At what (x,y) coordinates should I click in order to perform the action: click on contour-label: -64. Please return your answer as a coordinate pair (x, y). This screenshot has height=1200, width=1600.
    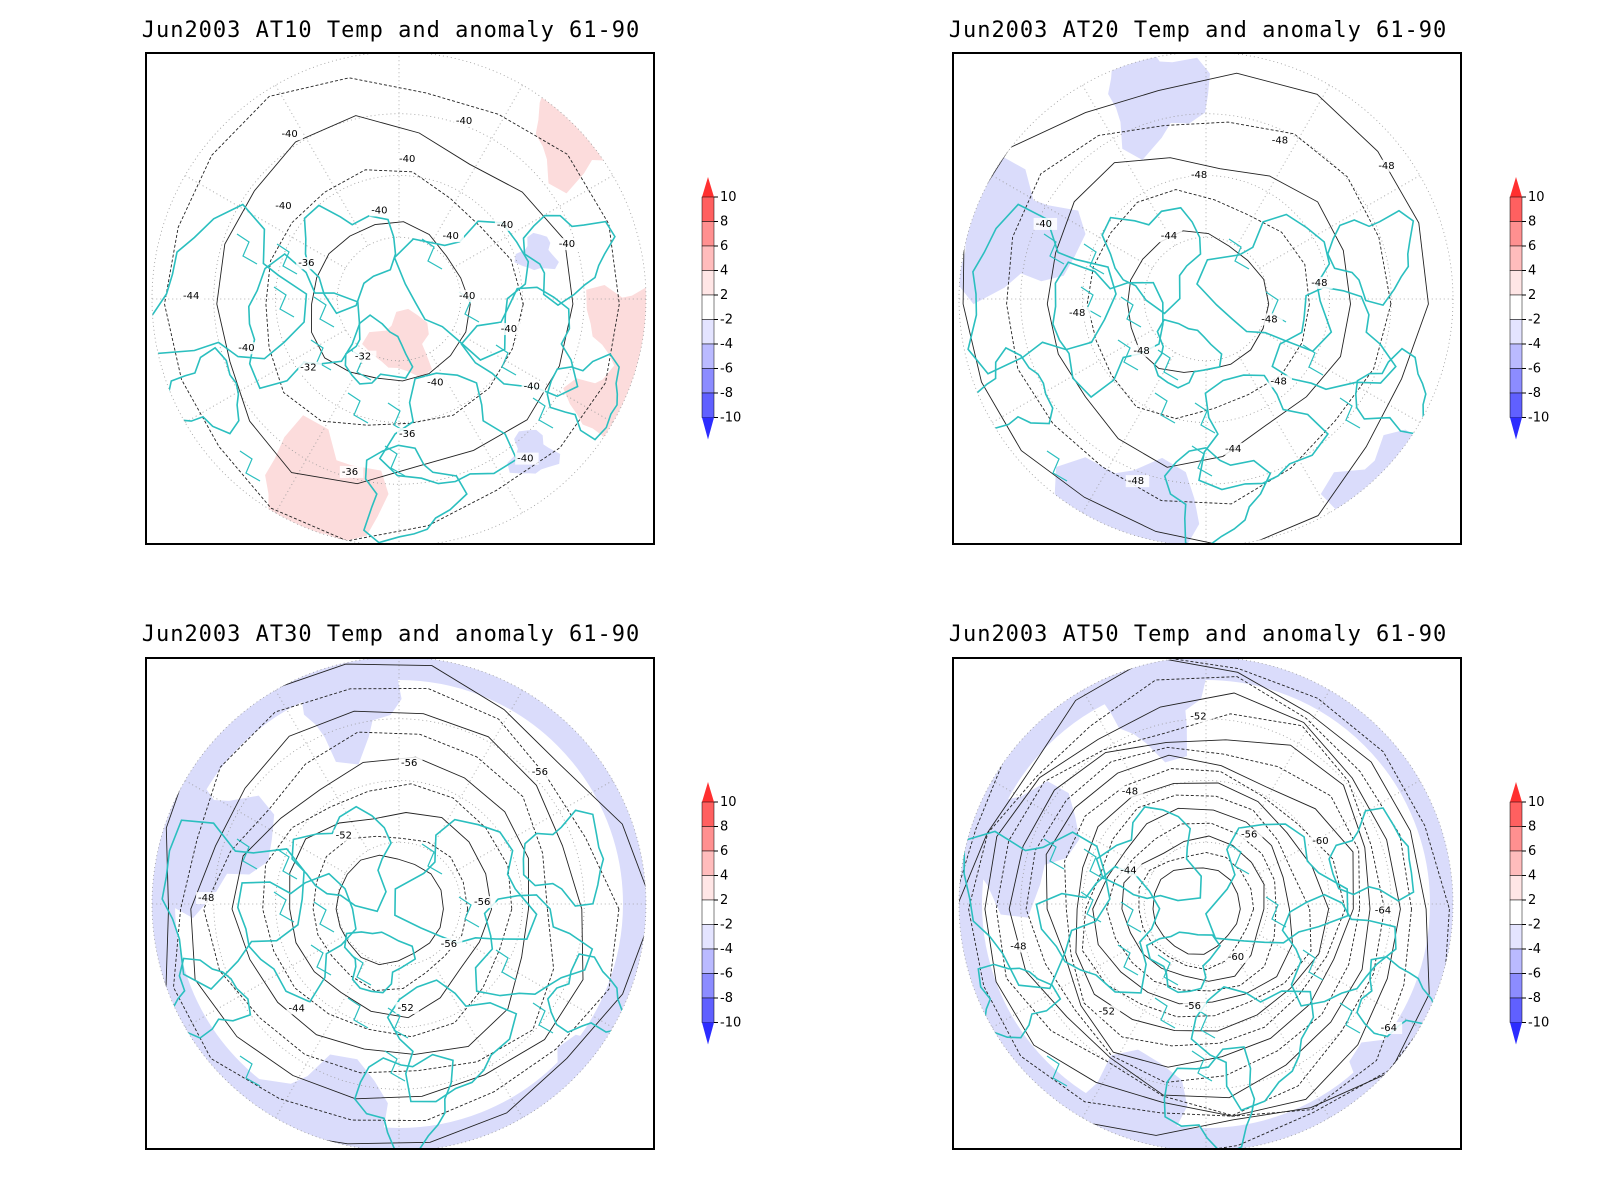
    Looking at the image, I should click on (1383, 911).